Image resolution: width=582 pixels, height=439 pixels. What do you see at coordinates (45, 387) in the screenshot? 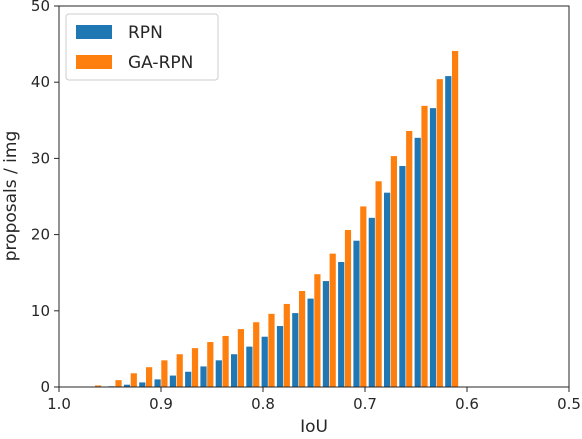
I see `y-tick-label: 0` at bounding box center [45, 387].